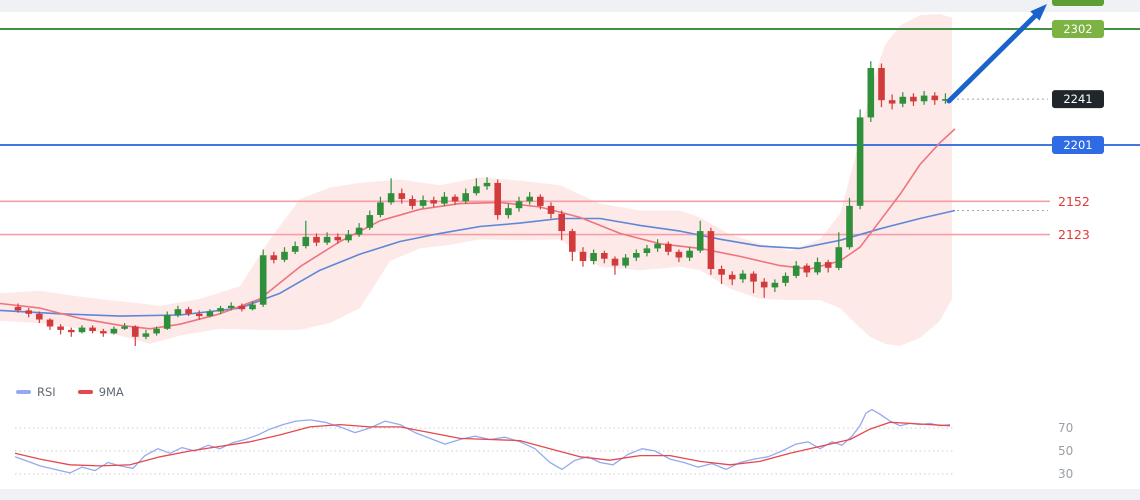 The height and width of the screenshot is (500, 1140). Describe the element at coordinates (1065, 428) in the screenshot. I see `rsi-level-label: 70` at that location.